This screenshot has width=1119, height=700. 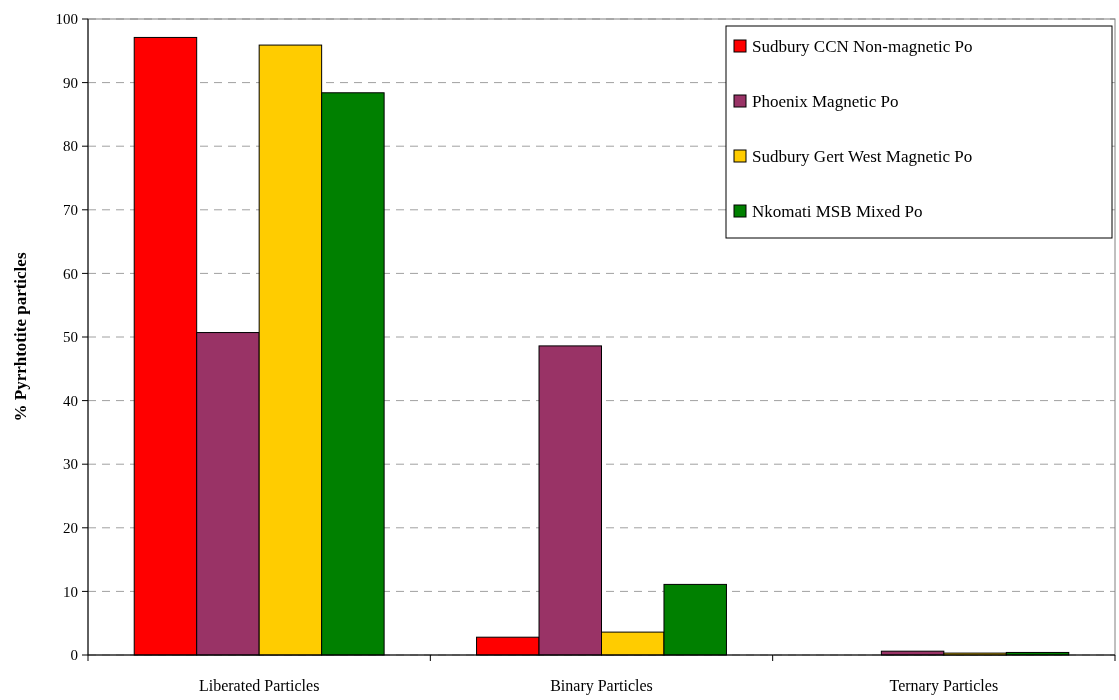 I want to click on x-tick-label: Ternary Particles, so click(x=944, y=686).